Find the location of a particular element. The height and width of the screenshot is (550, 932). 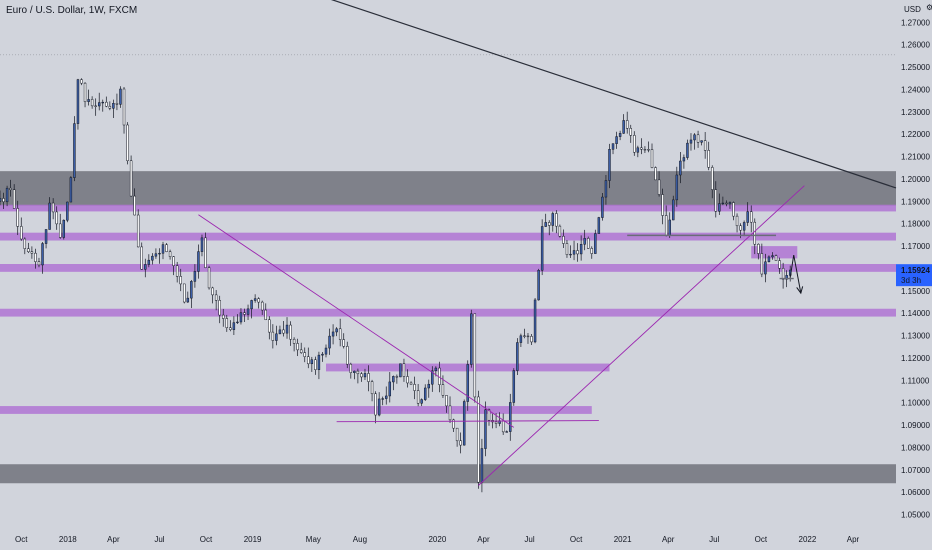

y-tick-label: 1.20000 is located at coordinates (915, 179).